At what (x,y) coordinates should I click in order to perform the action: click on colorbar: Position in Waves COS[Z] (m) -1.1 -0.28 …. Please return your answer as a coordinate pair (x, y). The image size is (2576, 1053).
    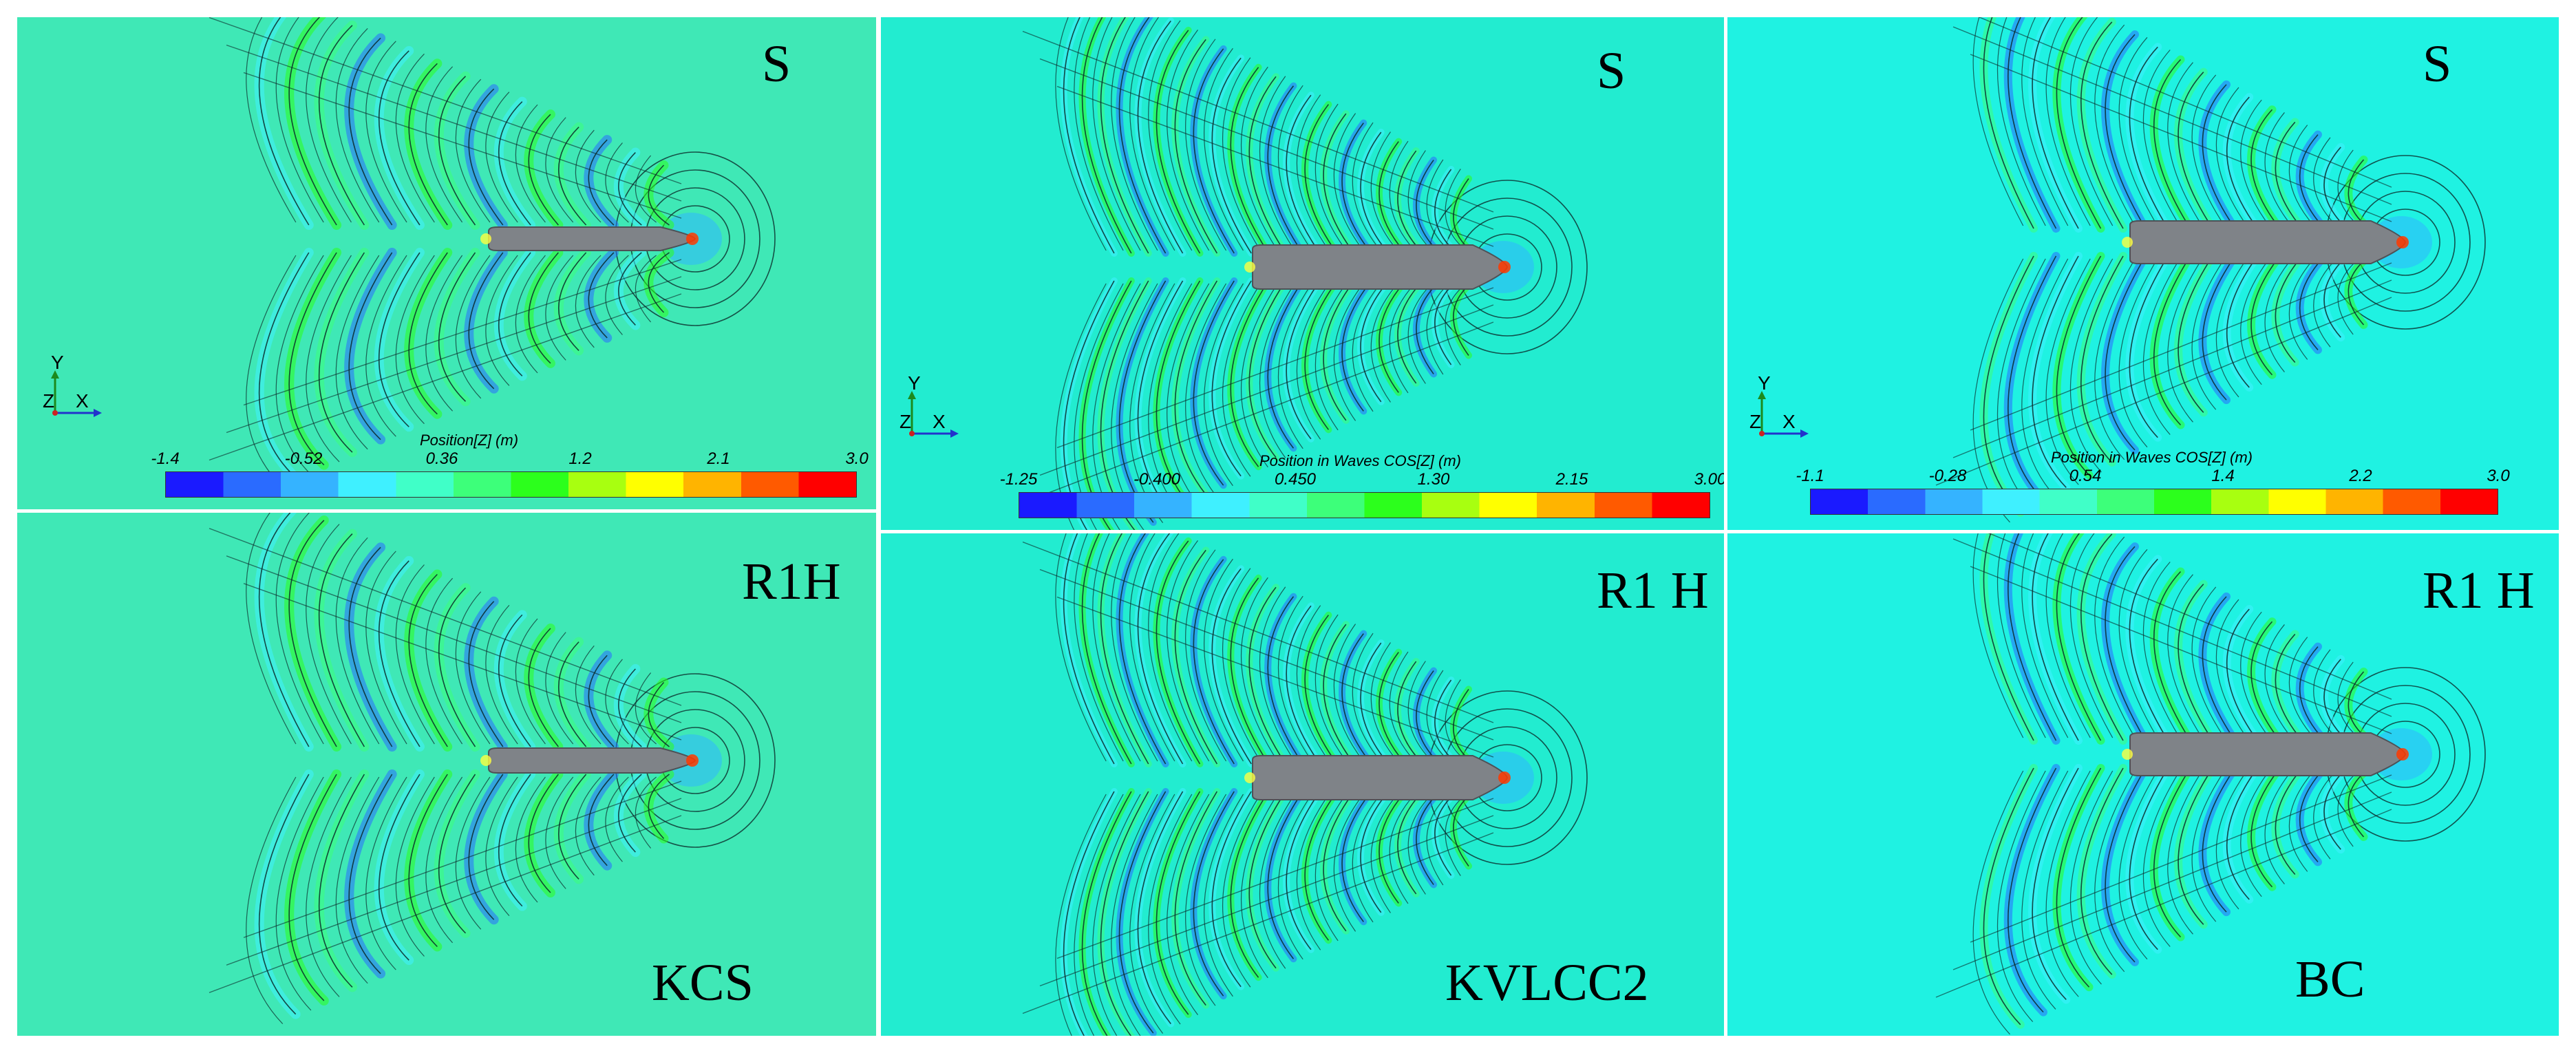
    Looking at the image, I should click on (2153, 481).